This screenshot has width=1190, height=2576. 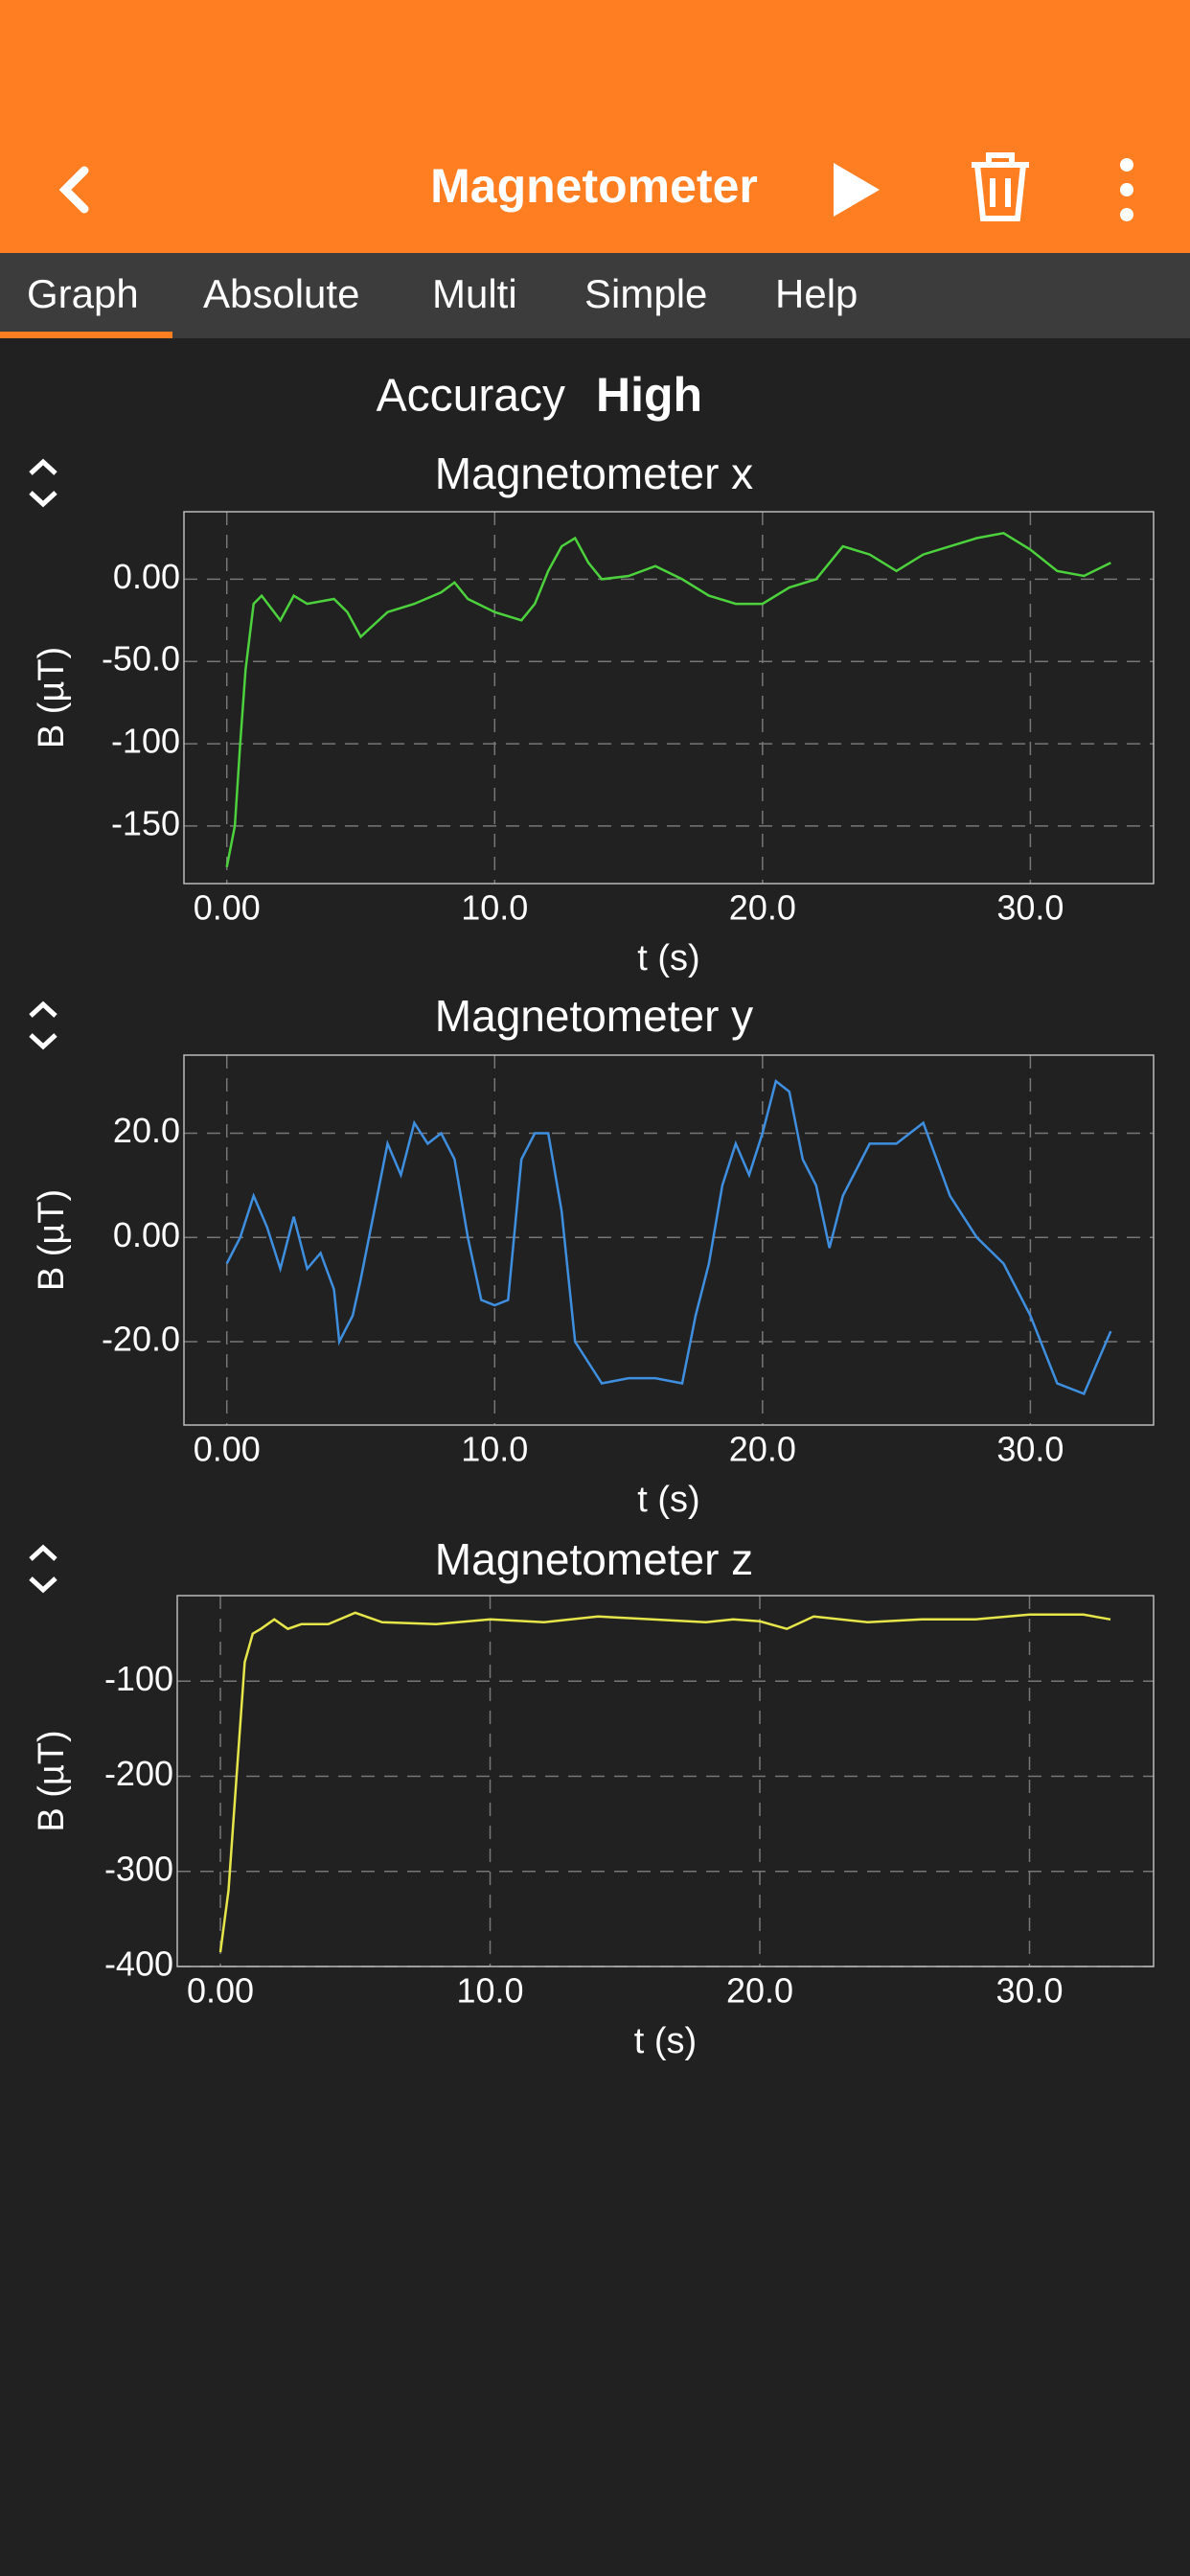 What do you see at coordinates (147, 1130) in the screenshot?
I see `y-tick-label: 20.0` at bounding box center [147, 1130].